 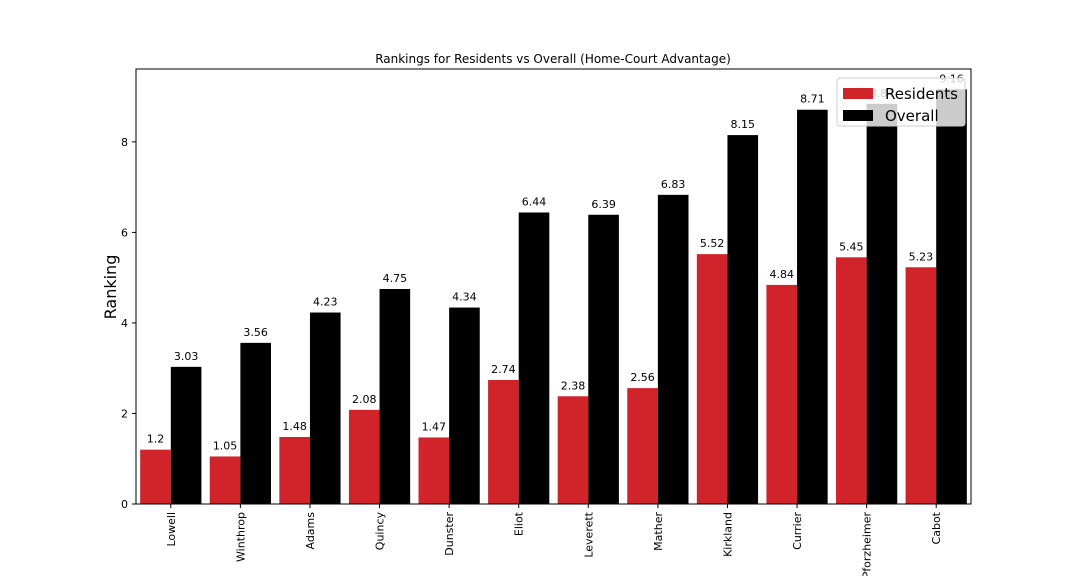 What do you see at coordinates (519, 523) in the screenshot?
I see `x-tick-label: Eliot` at bounding box center [519, 523].